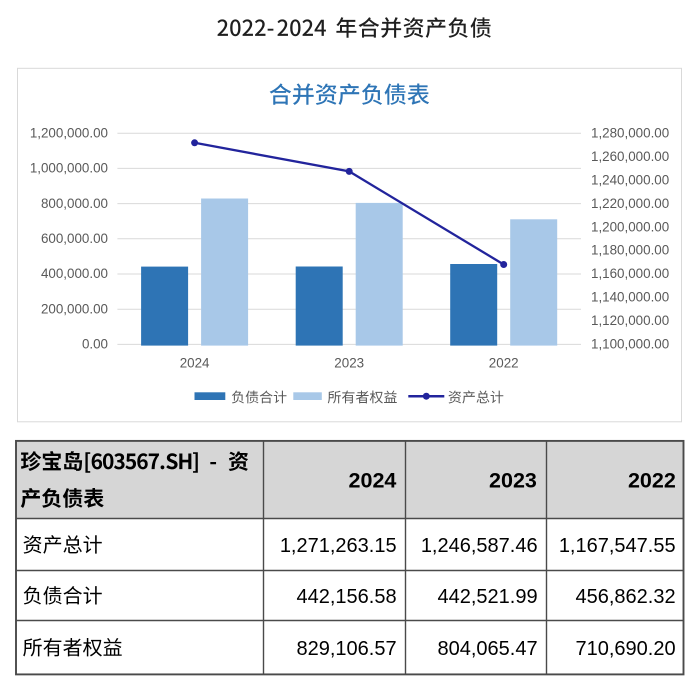  I want to click on svg-text: 1,280,000.00, so click(630, 132).